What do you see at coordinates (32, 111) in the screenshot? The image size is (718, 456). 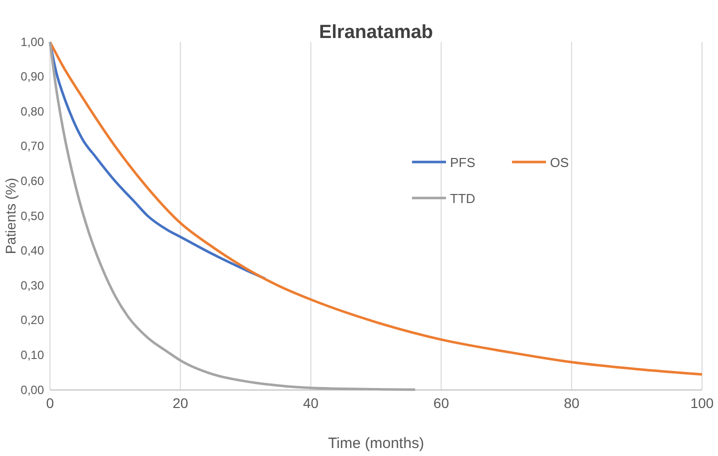 I see `y-tick-label: 0,80` at bounding box center [32, 111].